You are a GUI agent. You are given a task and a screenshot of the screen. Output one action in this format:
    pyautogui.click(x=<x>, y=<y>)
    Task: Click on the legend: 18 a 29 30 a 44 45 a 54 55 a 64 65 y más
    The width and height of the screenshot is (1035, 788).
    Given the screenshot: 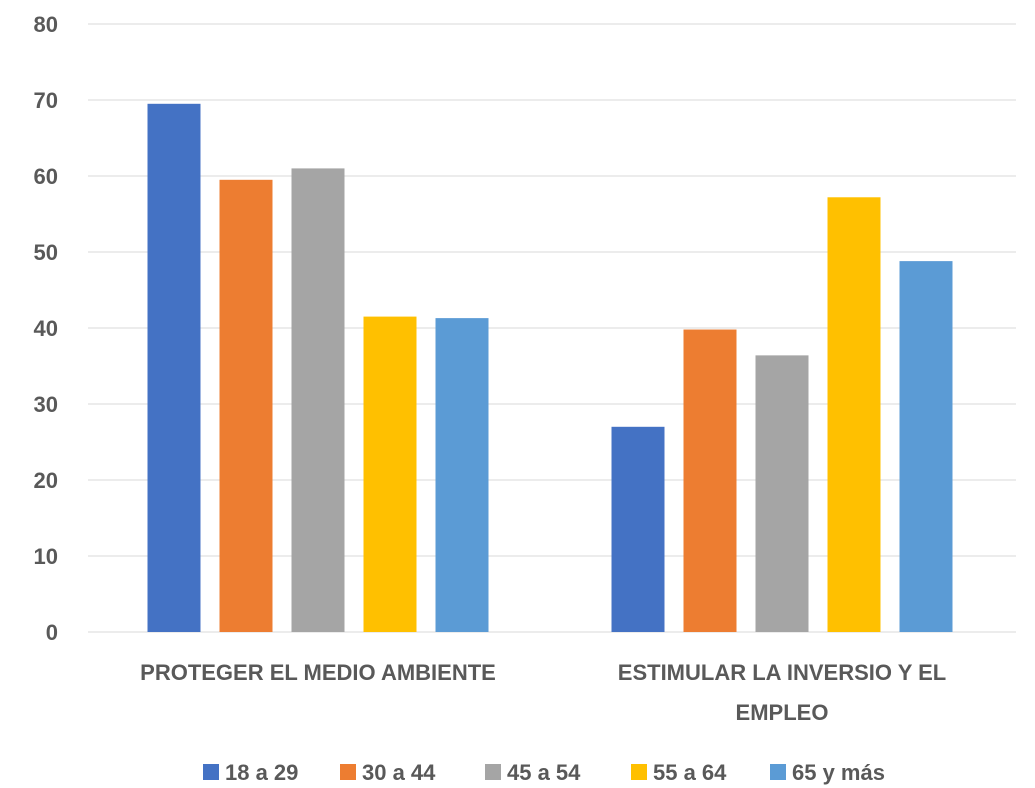 What is the action you would take?
    pyautogui.click(x=544, y=772)
    